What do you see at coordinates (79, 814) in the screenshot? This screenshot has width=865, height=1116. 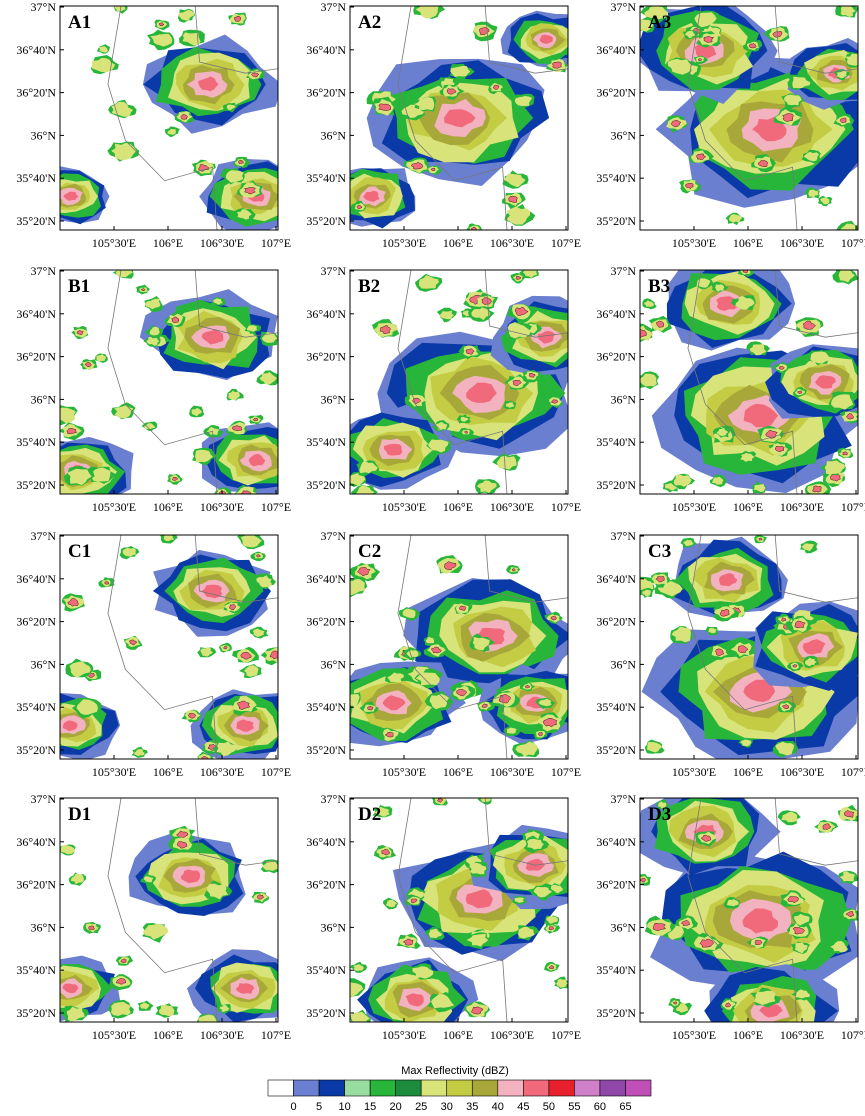 I see `panel-label: D1` at bounding box center [79, 814].